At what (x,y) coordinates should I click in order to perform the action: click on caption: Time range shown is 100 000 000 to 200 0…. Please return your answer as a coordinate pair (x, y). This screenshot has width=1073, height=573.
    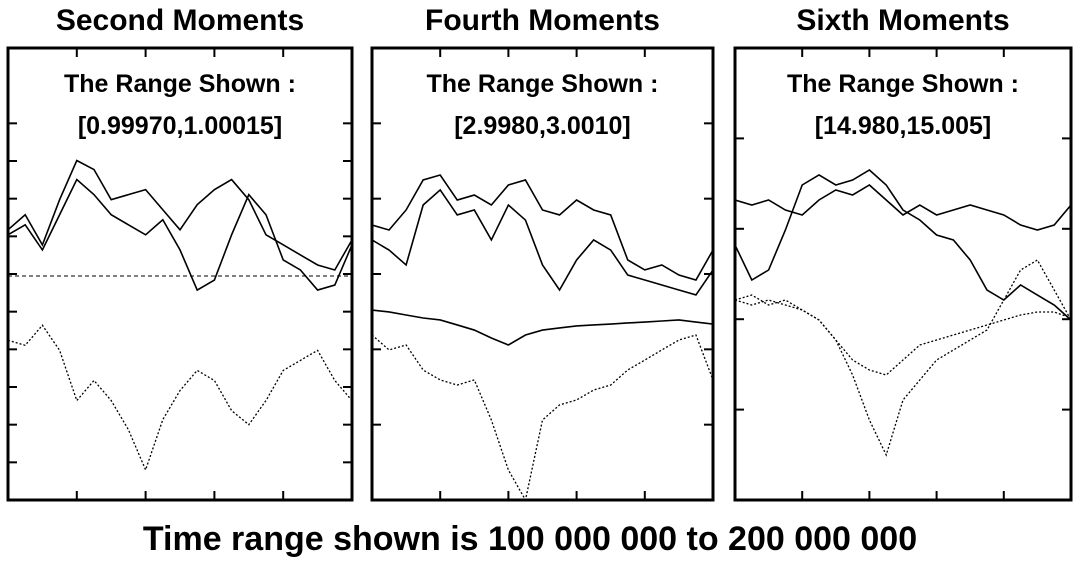
    Looking at the image, I should click on (530, 539).